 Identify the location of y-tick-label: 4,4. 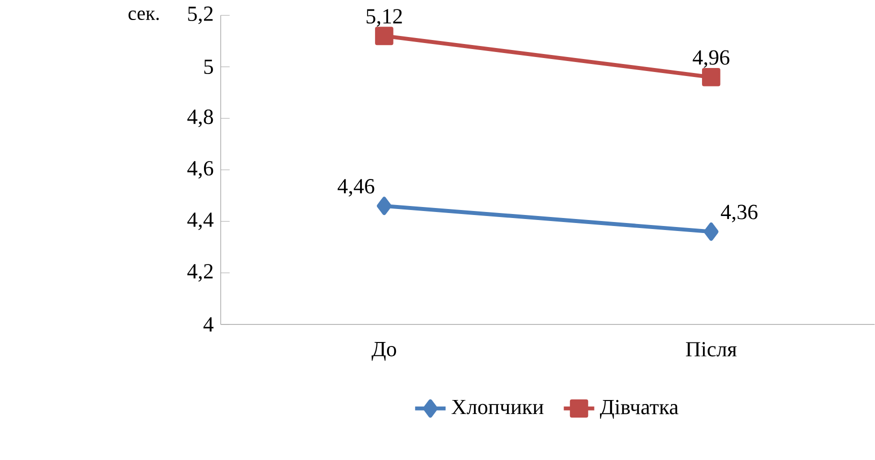
(200, 221).